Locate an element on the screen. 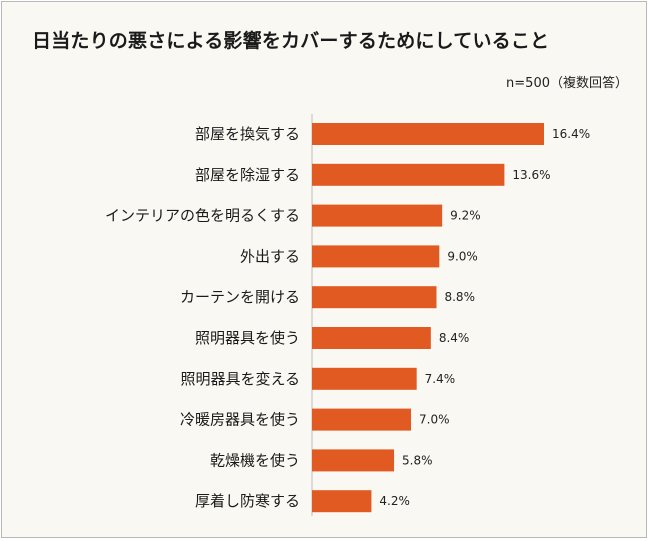  value-label: 9.2% is located at coordinates (465, 216).